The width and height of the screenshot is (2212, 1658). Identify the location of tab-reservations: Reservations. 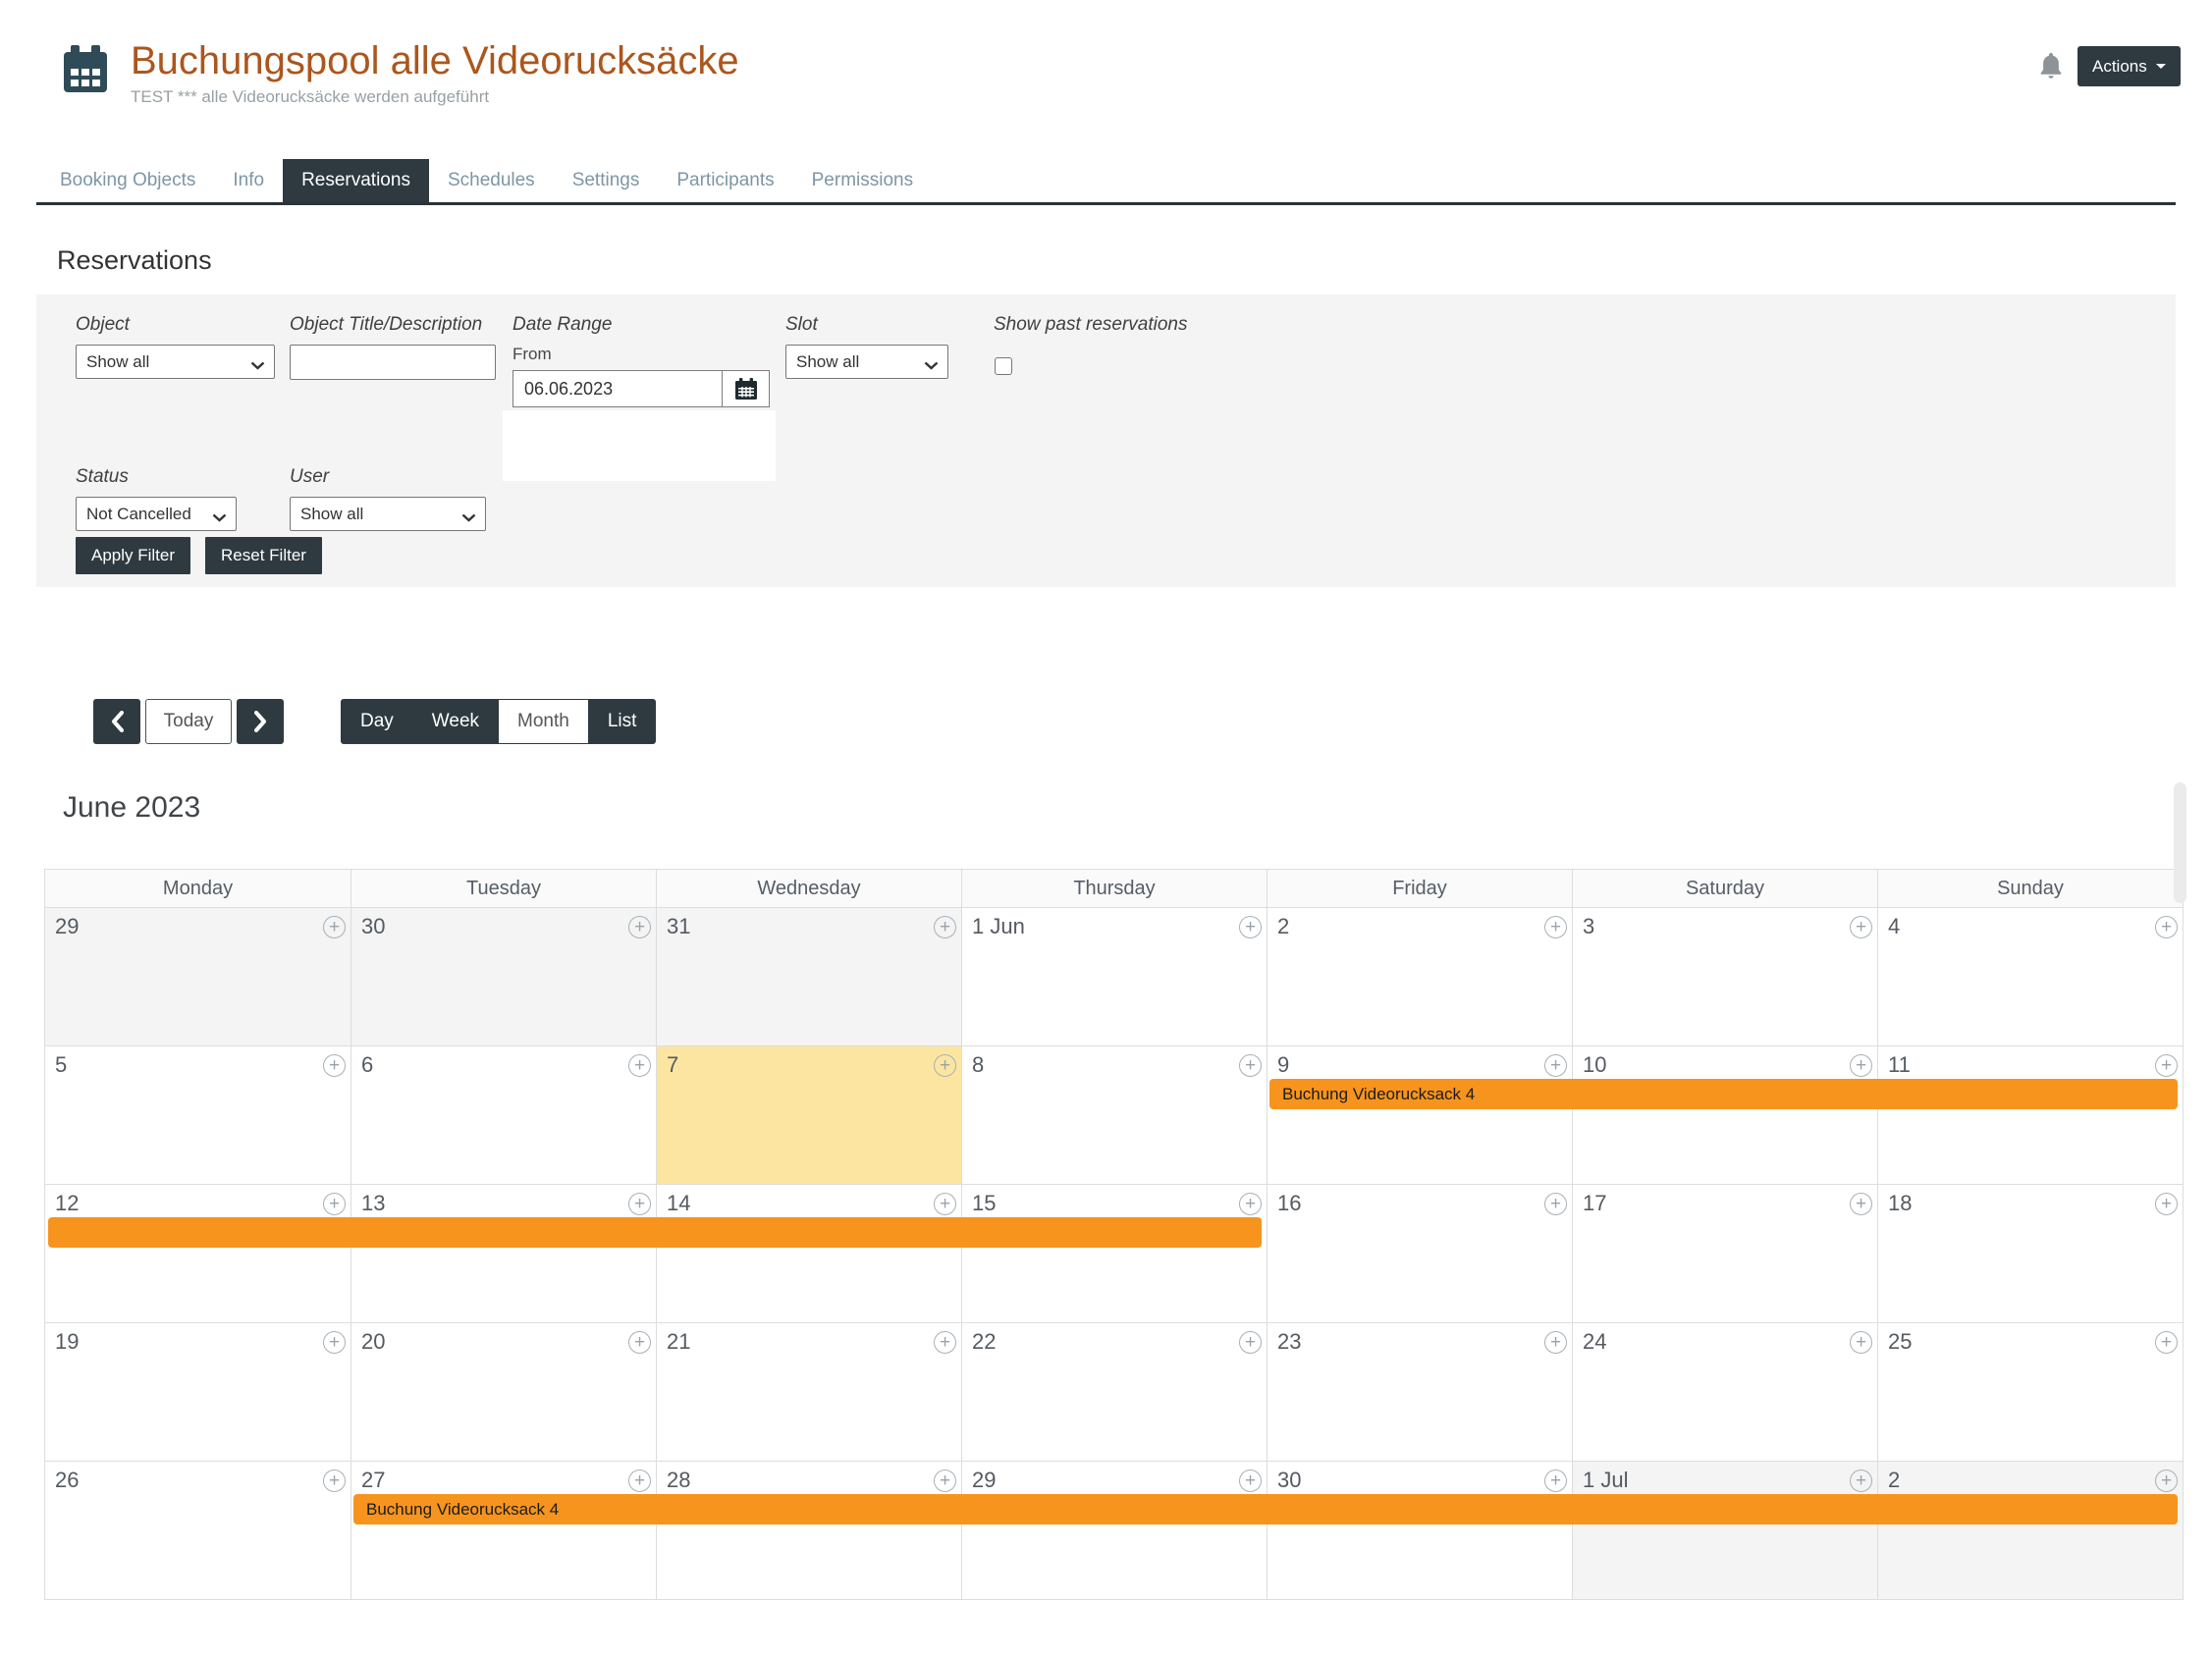
(356, 180).